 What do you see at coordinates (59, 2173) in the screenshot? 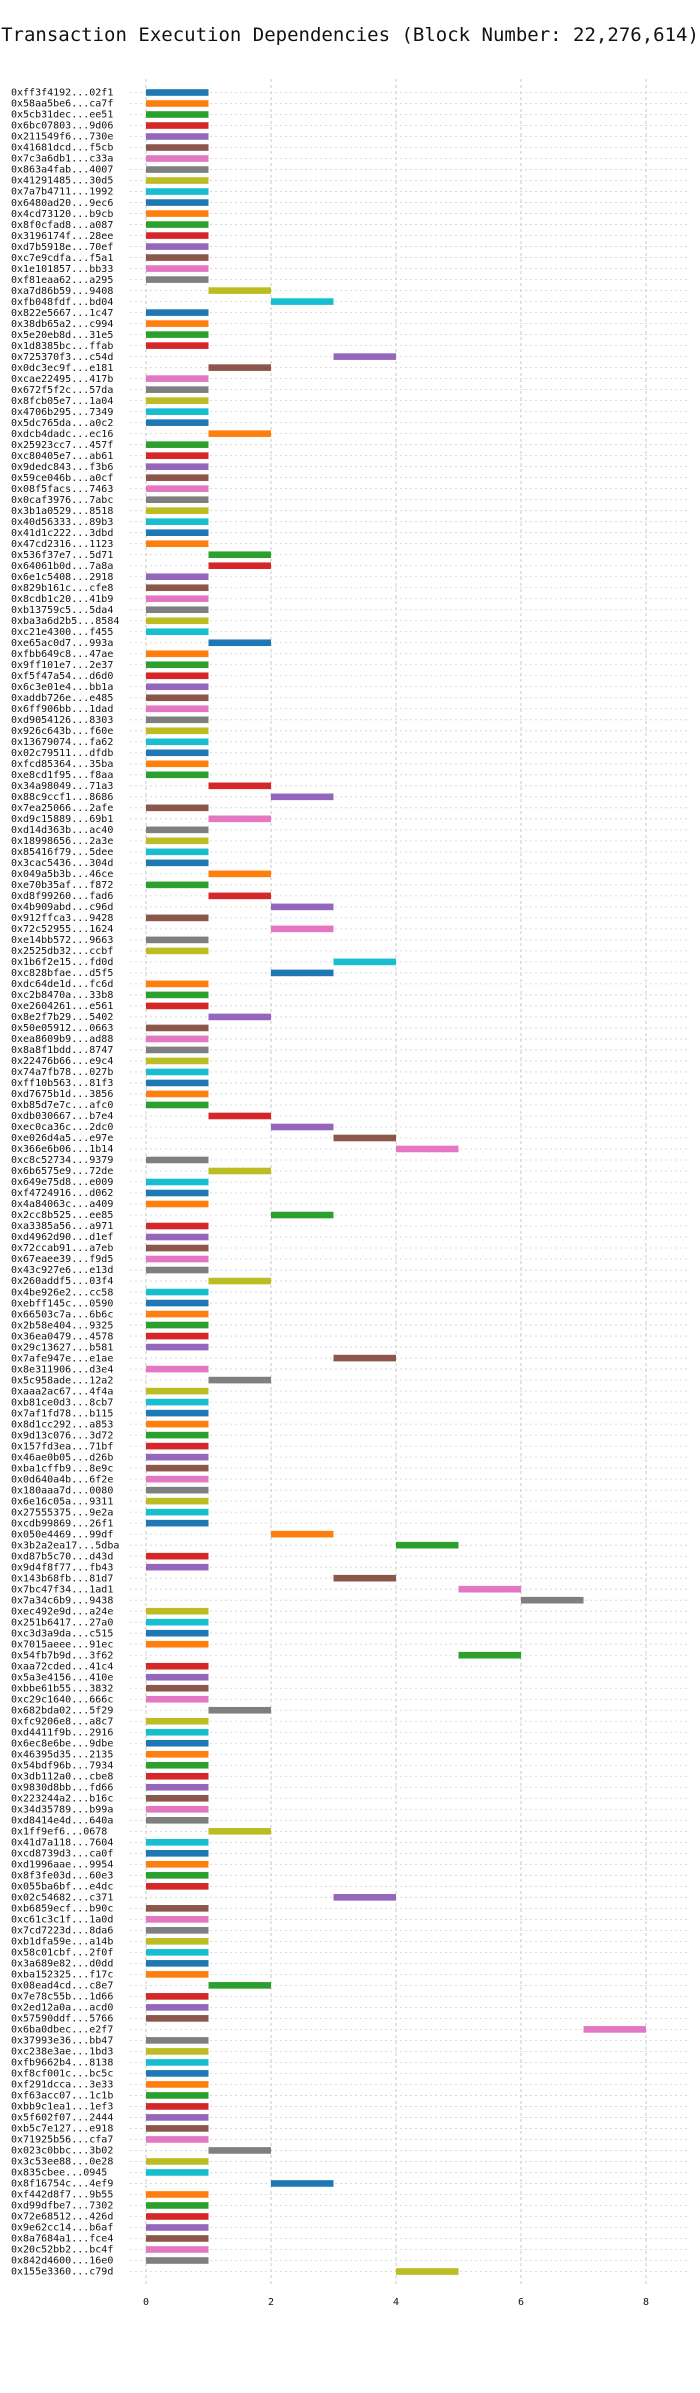
I see `y-tick-label: 0x835cbee...0945` at bounding box center [59, 2173].